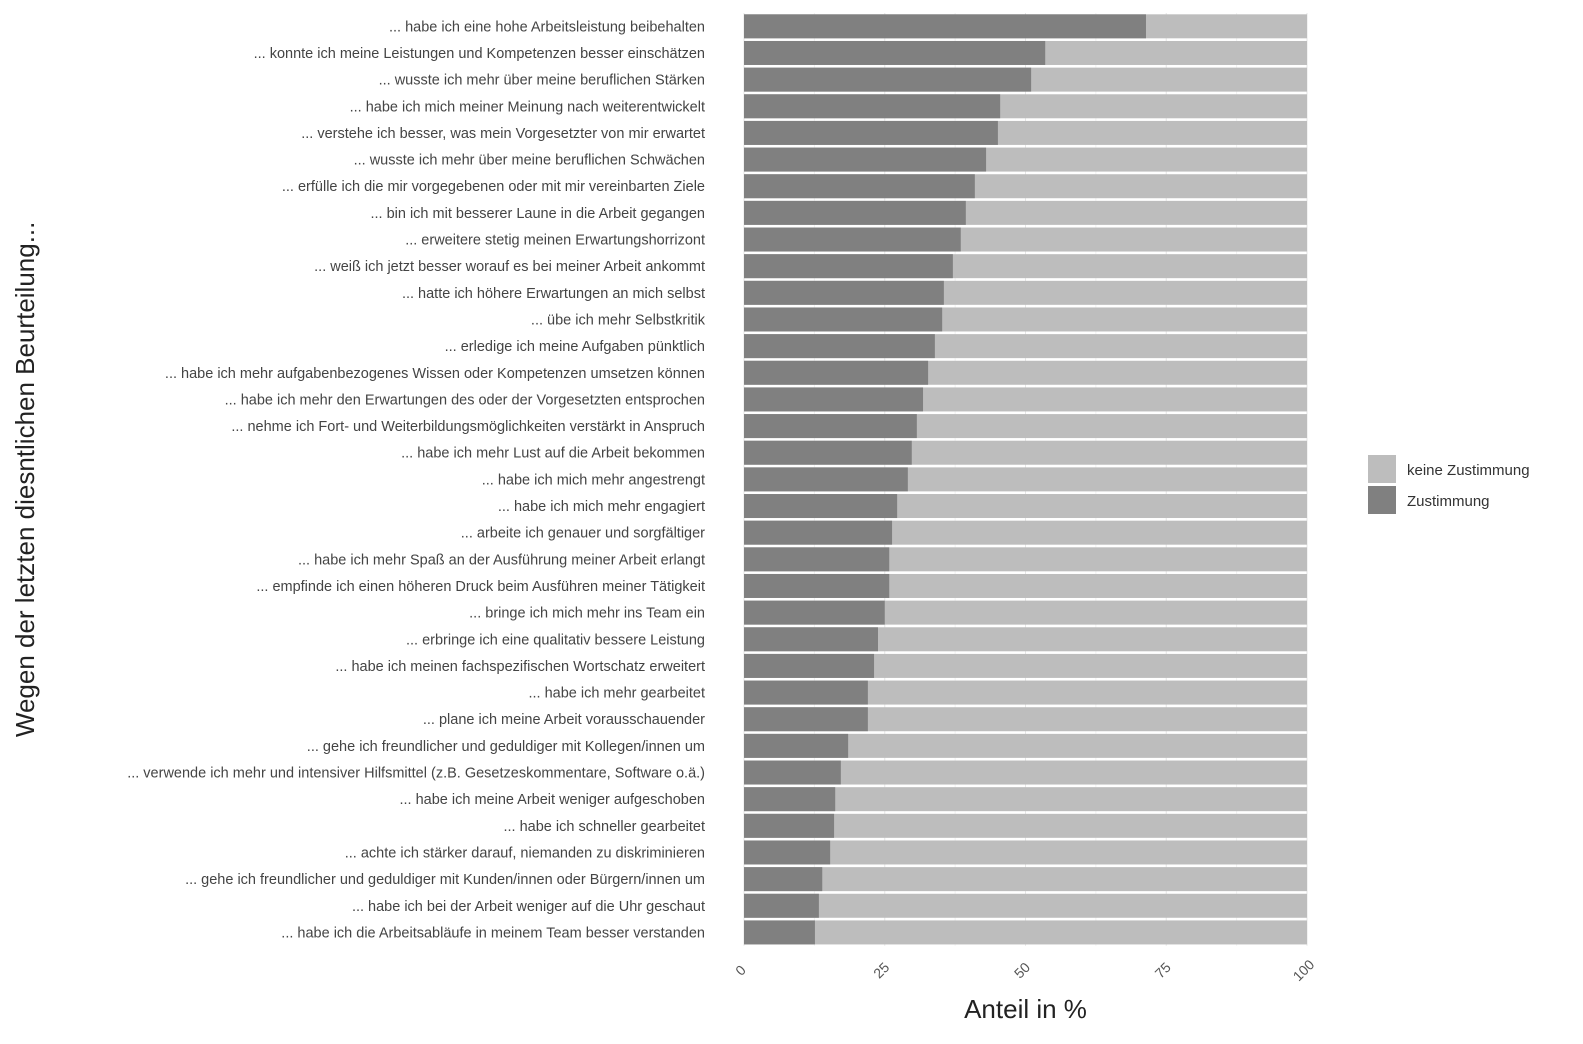  I want to click on category-label: ... bringe ich mich mehr ins Team ein, so click(587, 614).